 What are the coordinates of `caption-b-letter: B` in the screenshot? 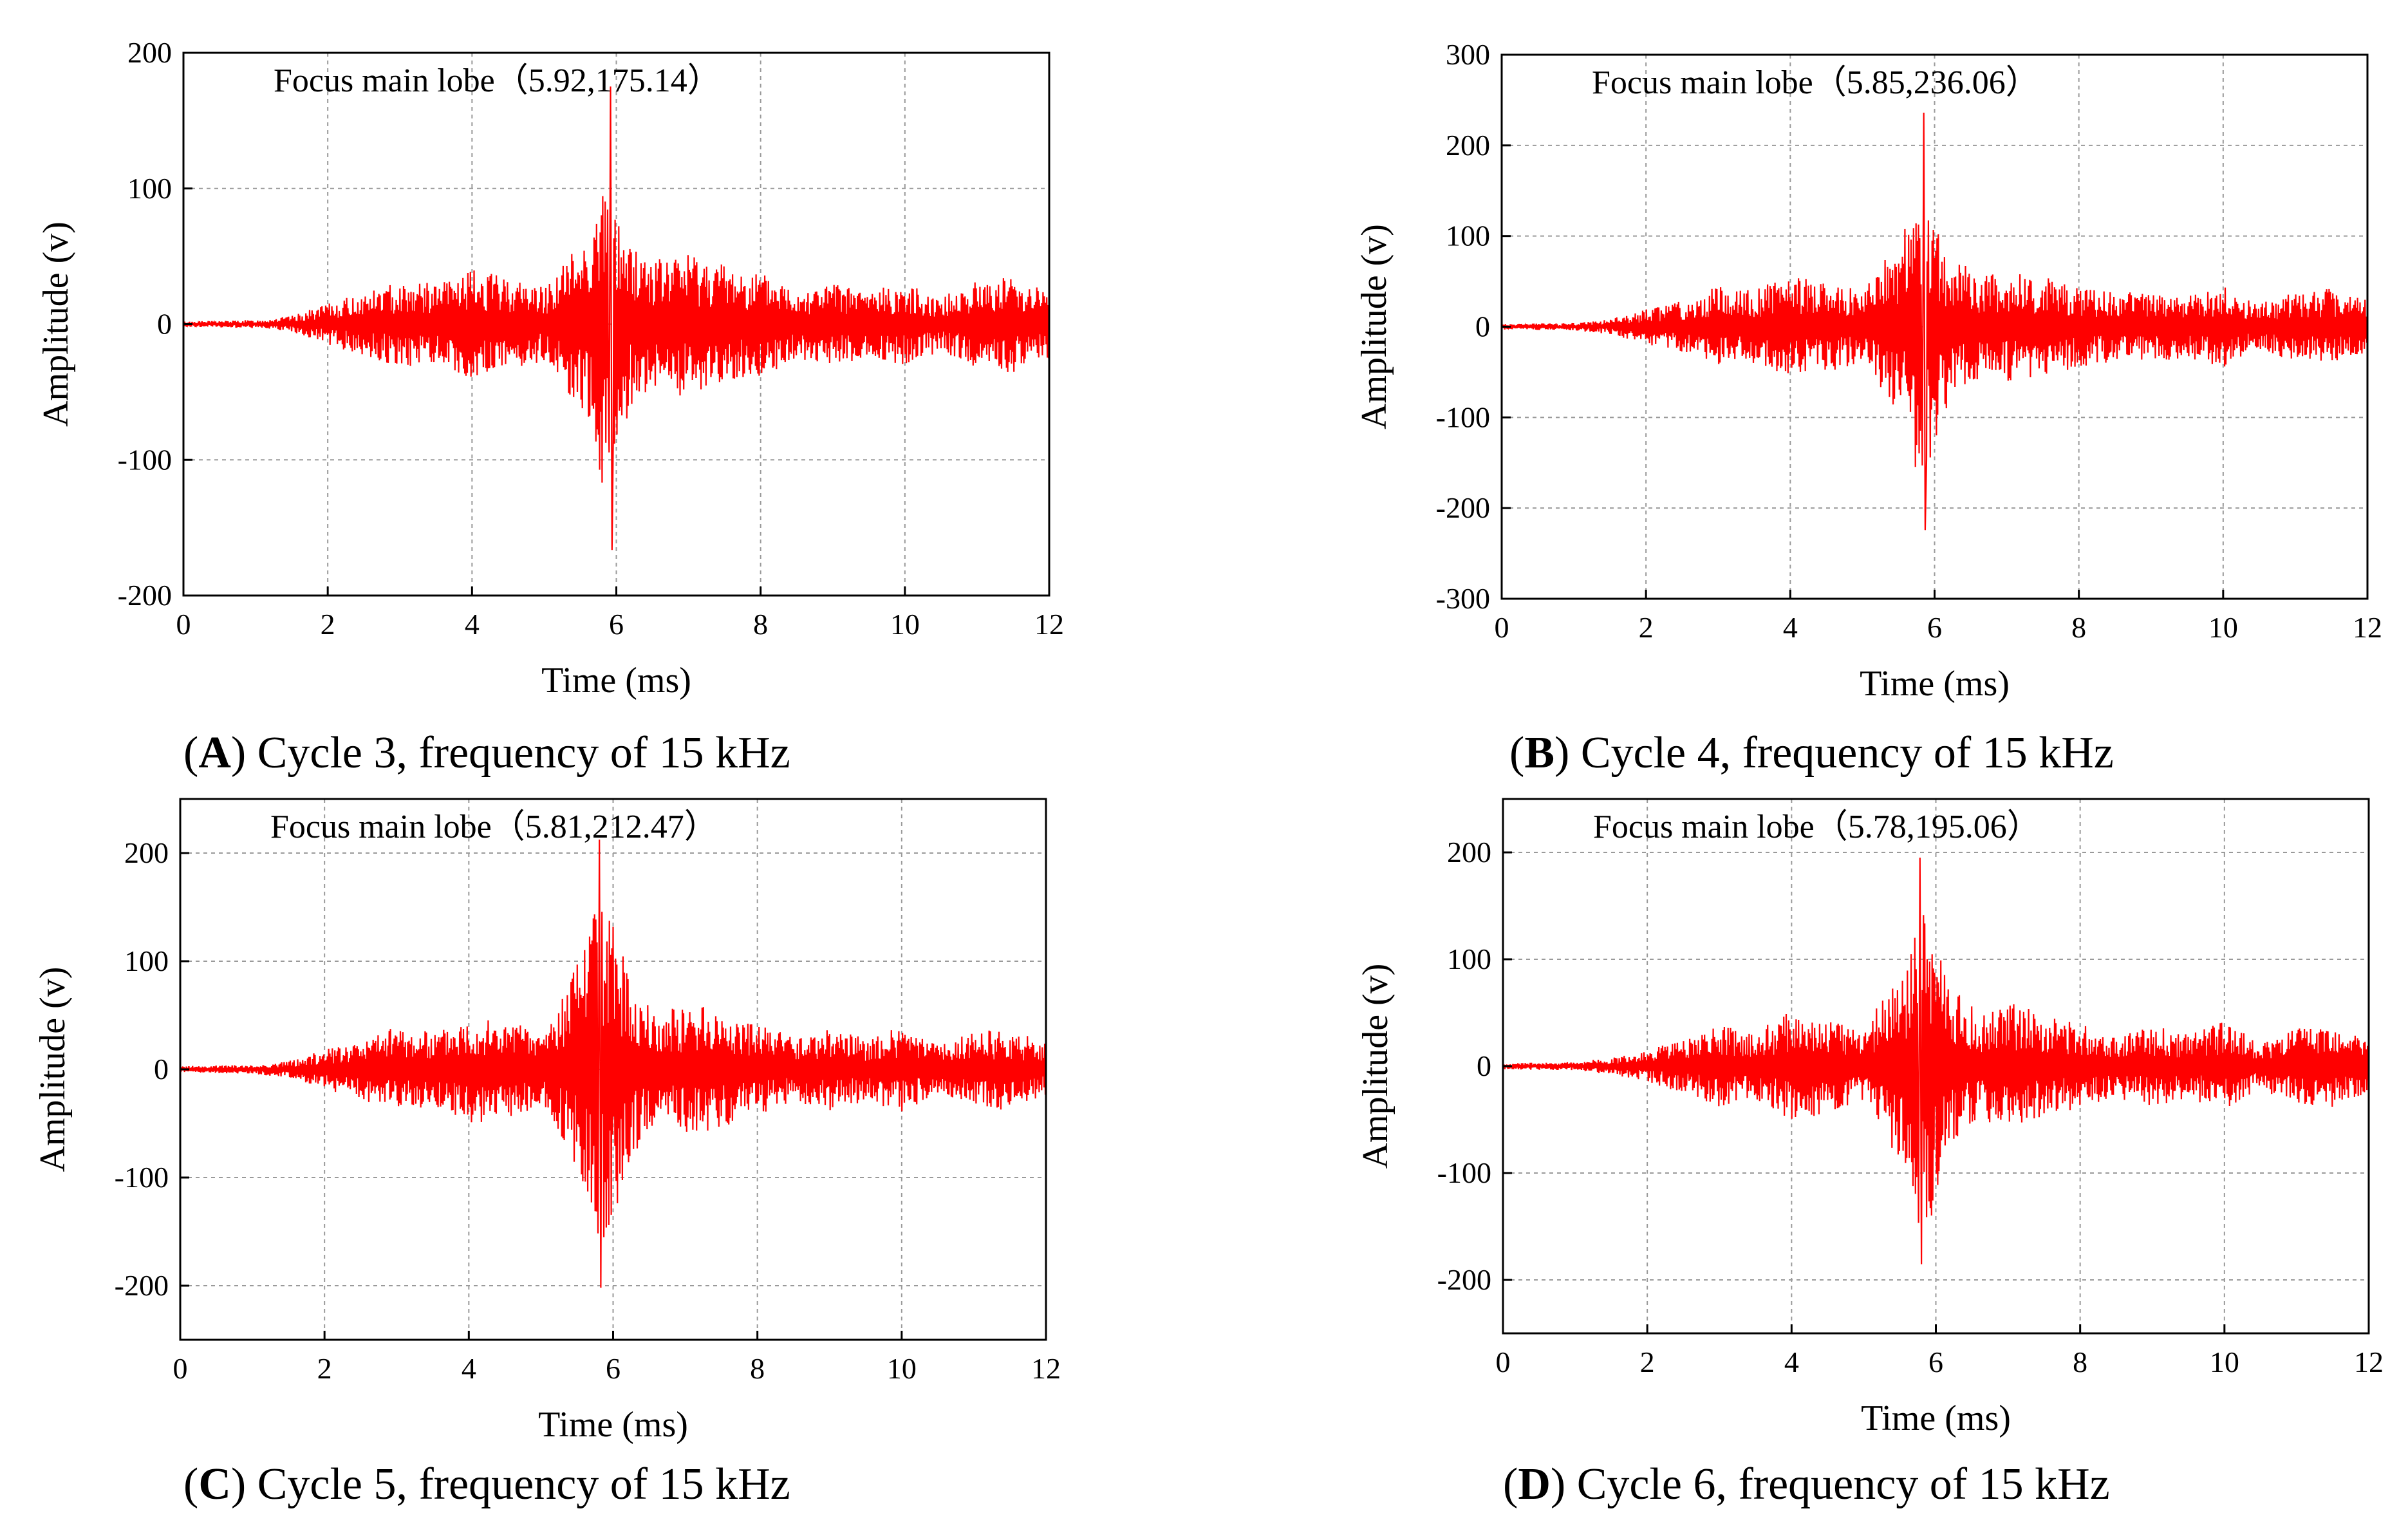 It's located at (1539, 753).